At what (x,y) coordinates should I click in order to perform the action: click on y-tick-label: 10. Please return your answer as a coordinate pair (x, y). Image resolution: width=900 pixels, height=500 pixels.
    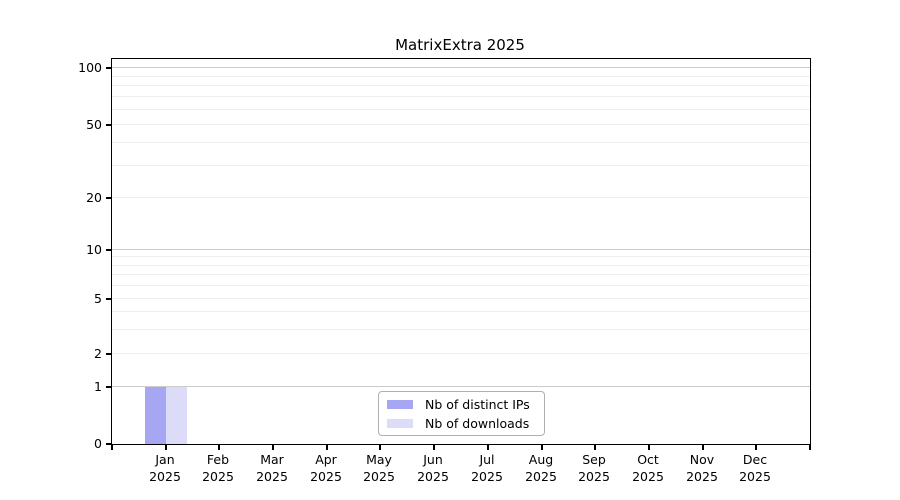
    Looking at the image, I should click on (94, 249).